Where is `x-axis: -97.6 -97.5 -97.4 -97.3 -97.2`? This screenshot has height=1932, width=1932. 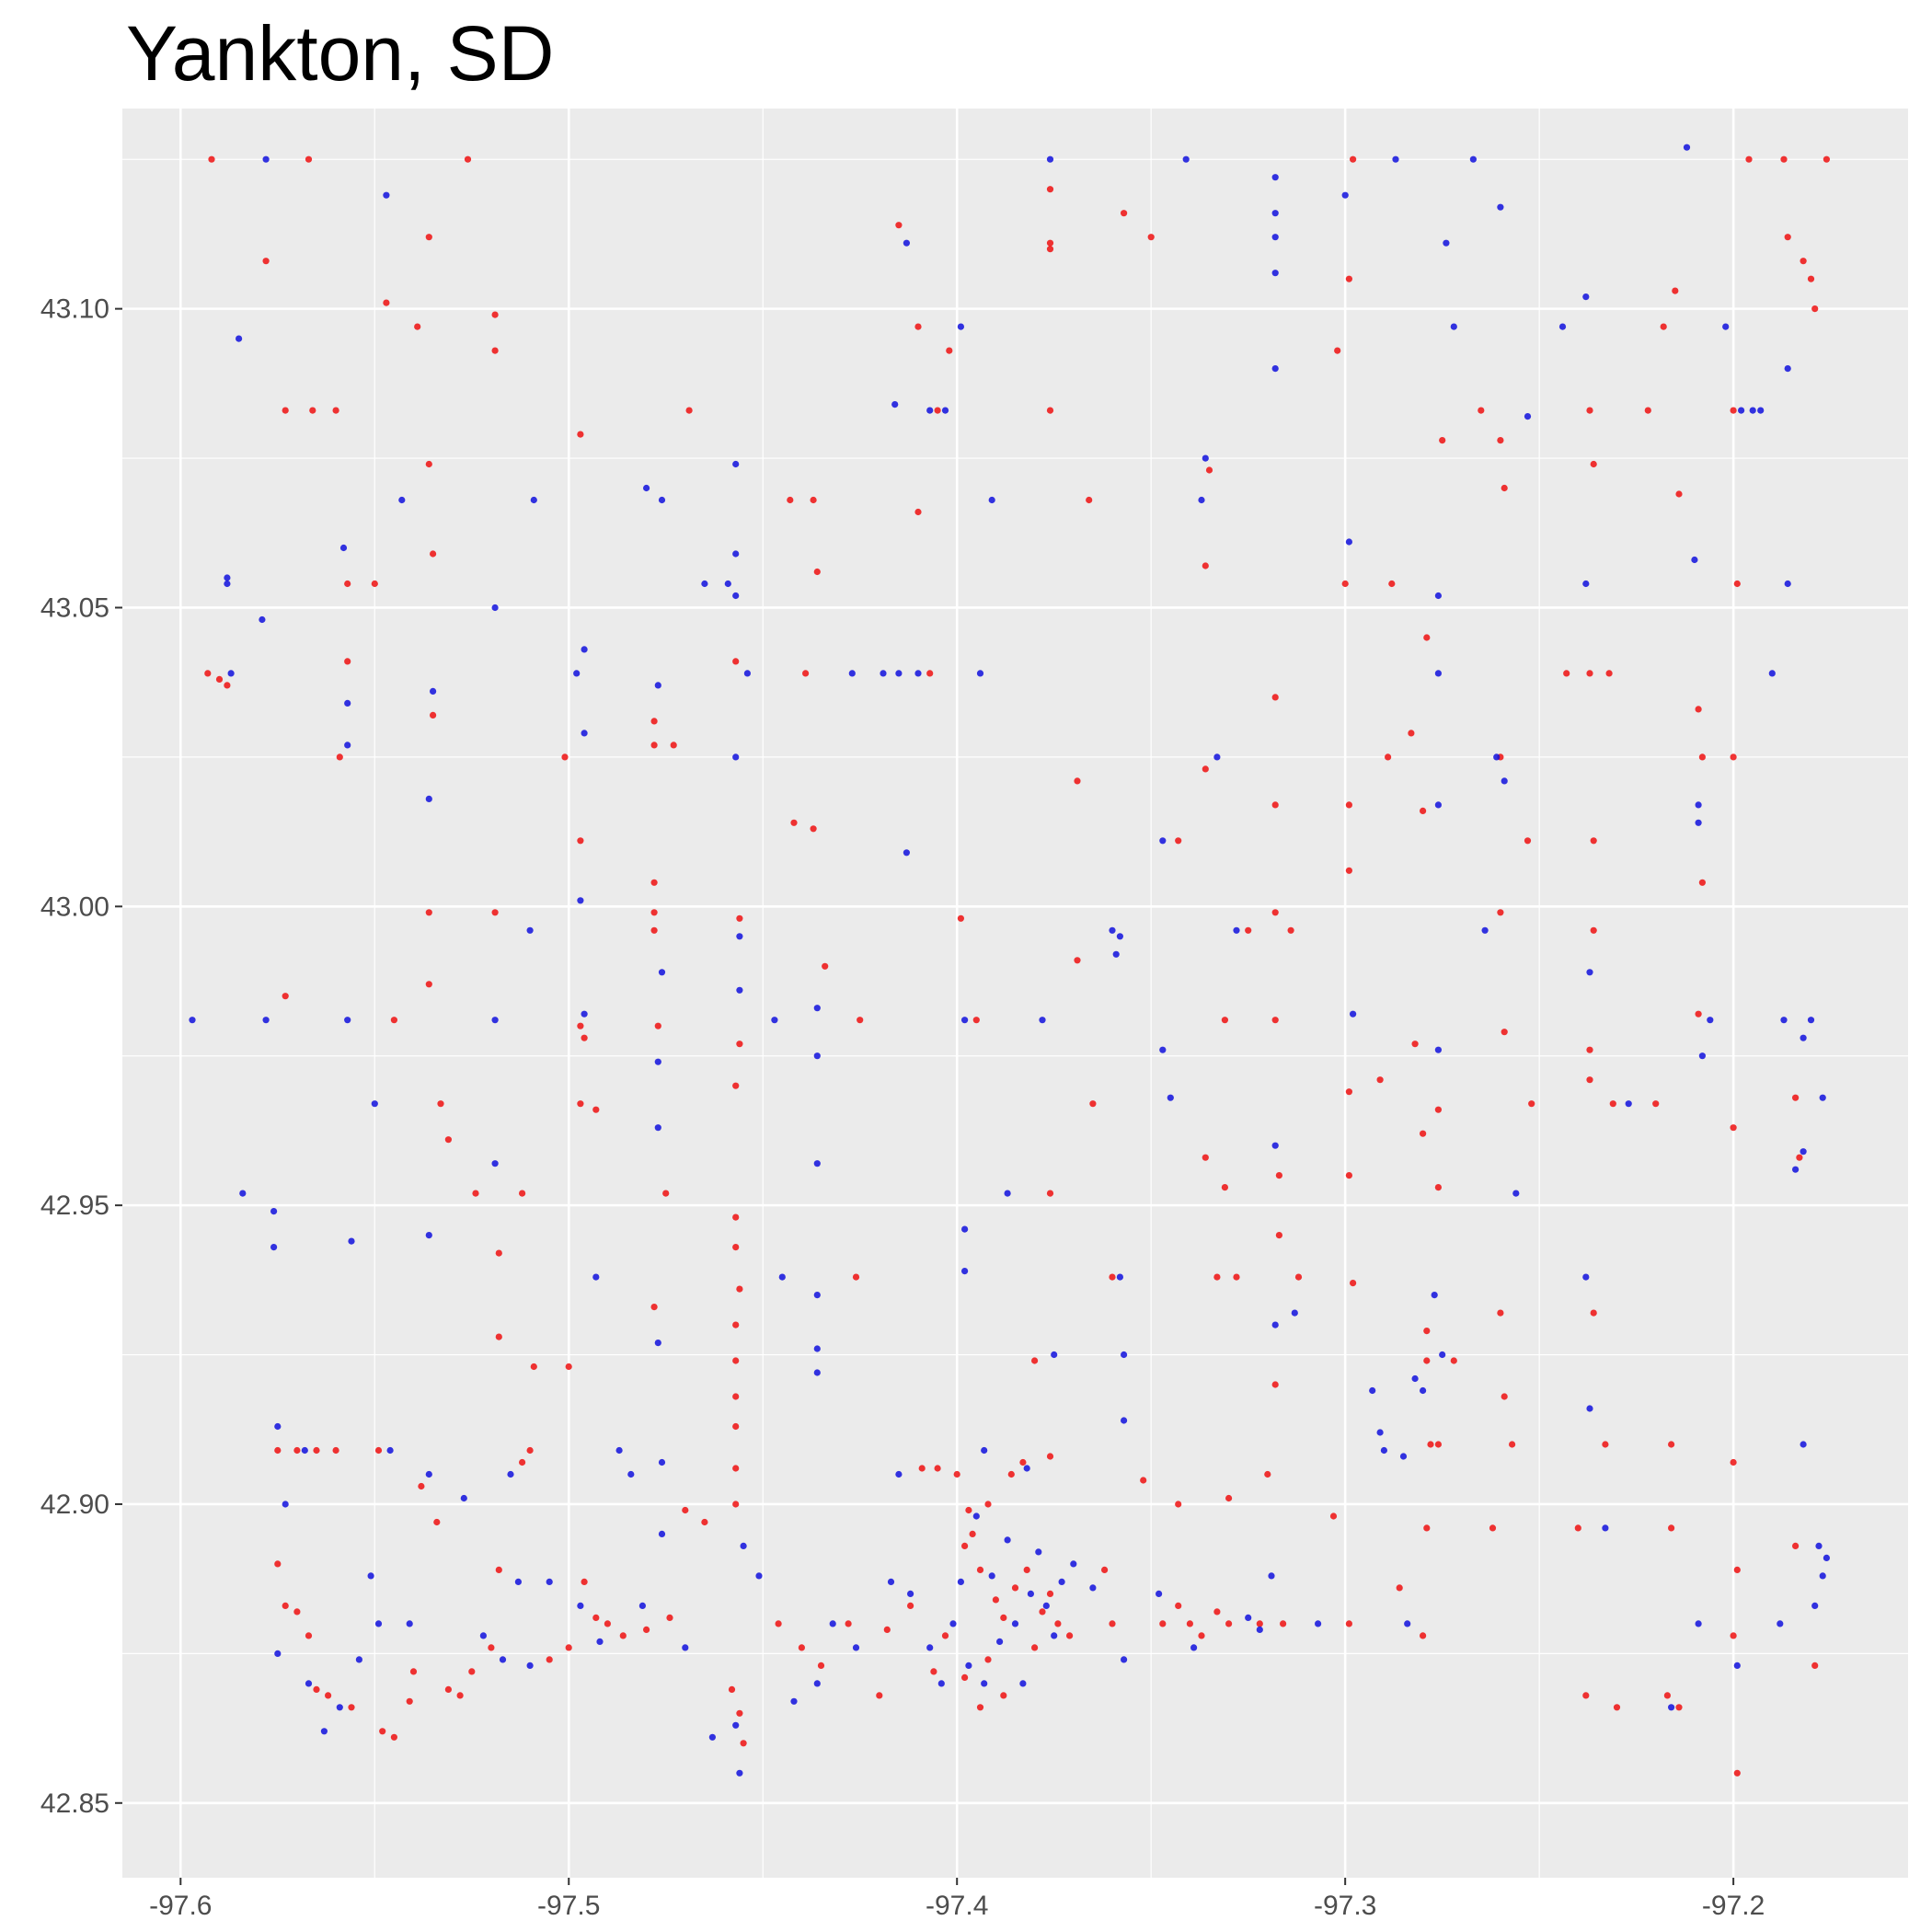
x-axis: -97.6 -97.5 -97.4 -97.3 -97.2 is located at coordinates (957, 1899).